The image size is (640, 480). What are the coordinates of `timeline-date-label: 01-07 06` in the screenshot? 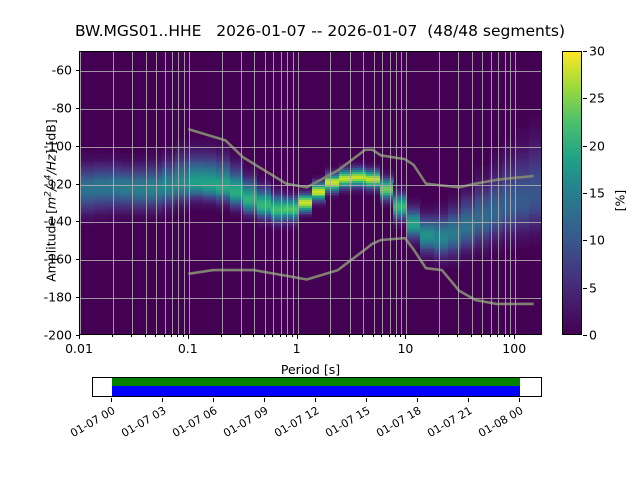 It's located at (195, 422).